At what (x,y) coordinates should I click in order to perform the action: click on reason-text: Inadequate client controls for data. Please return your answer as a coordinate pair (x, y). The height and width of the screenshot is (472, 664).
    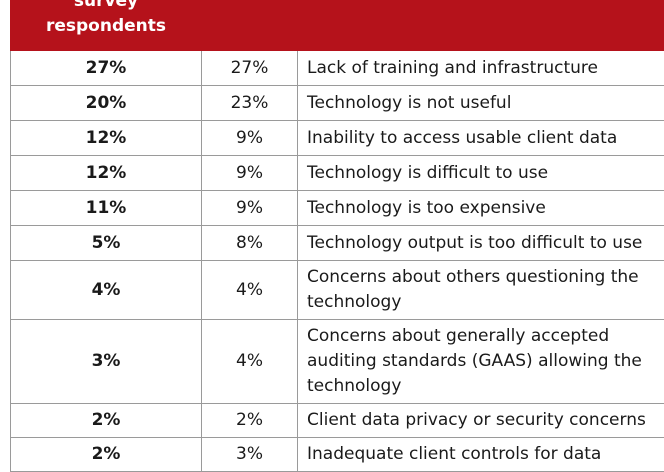
    Looking at the image, I should click on (481, 455).